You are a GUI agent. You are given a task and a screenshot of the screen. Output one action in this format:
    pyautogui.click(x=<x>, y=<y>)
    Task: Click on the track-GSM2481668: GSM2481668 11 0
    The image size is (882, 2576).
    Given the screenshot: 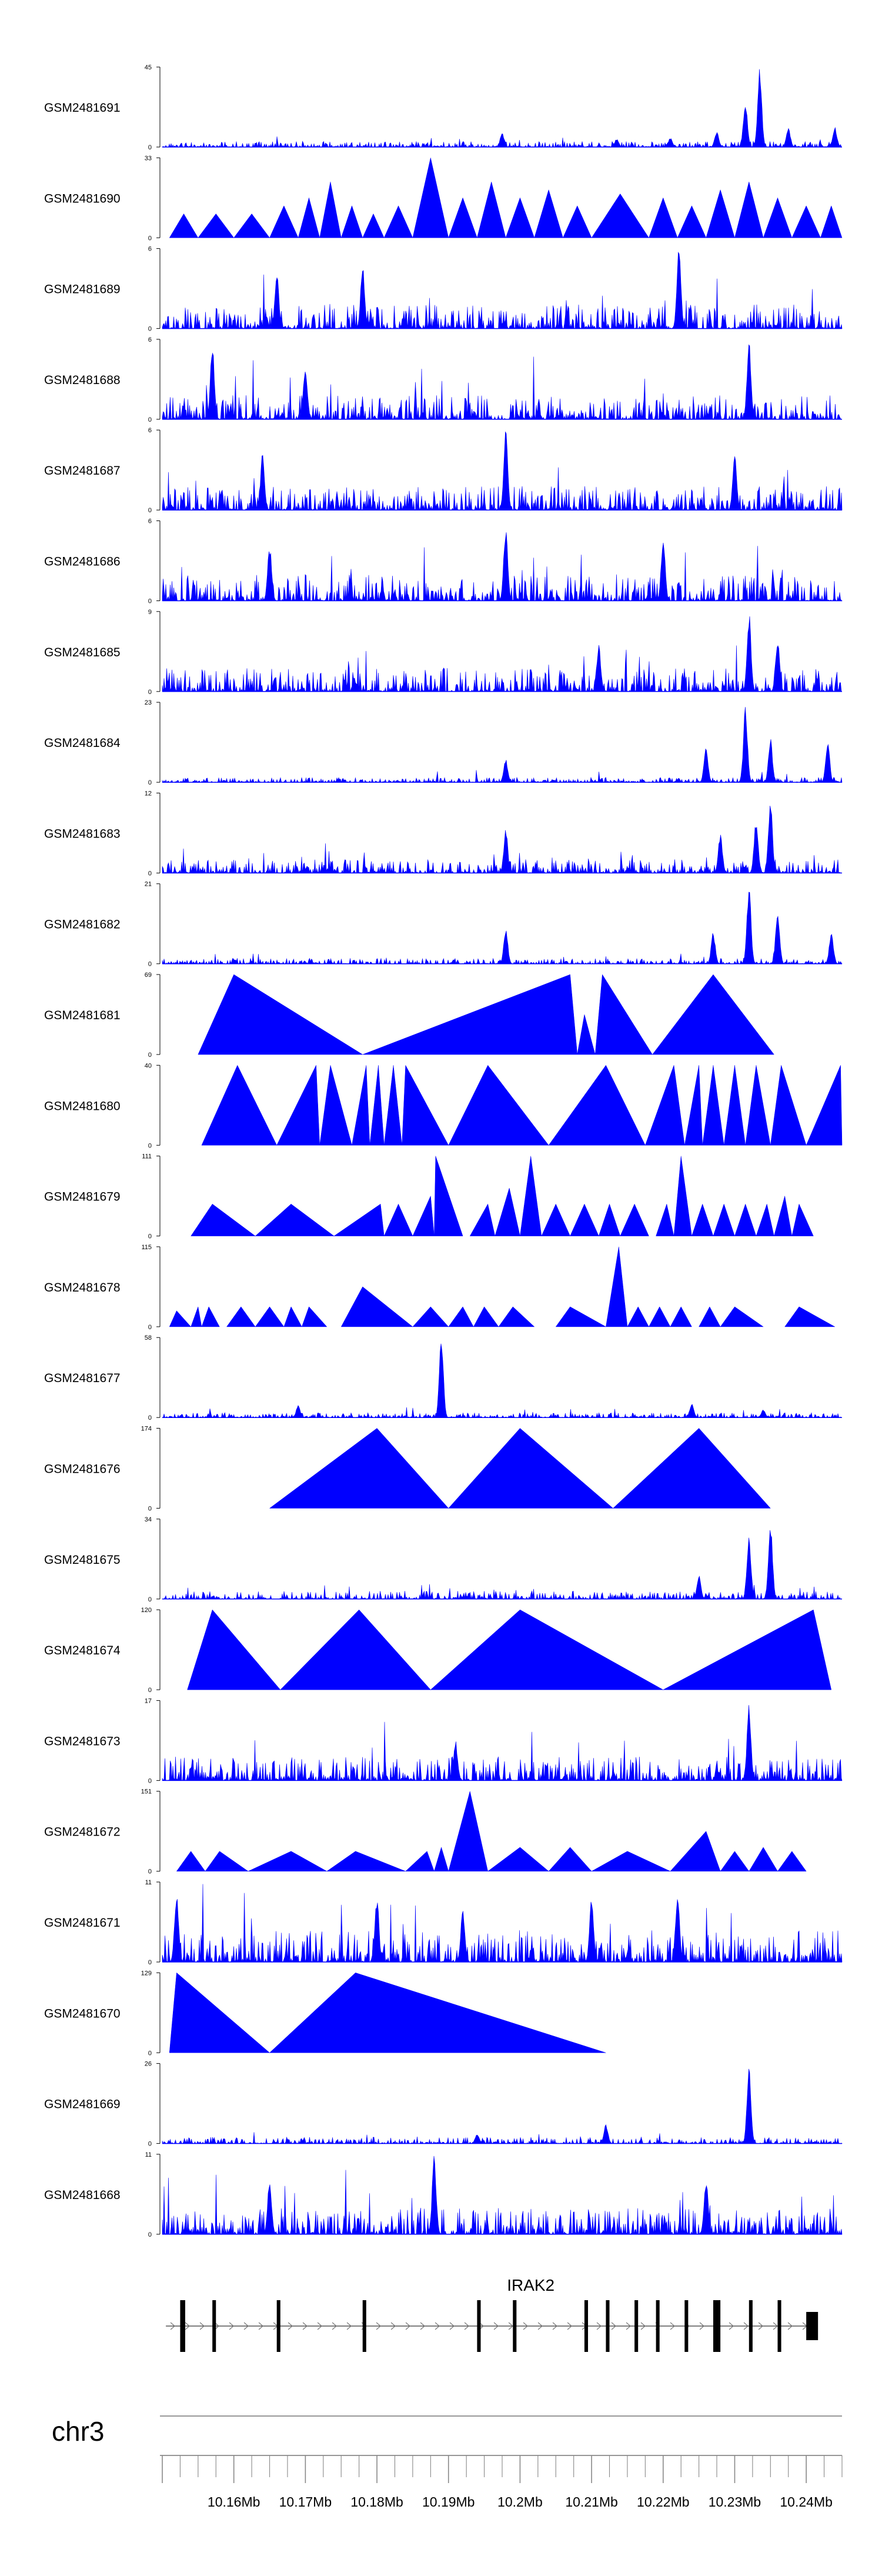 What is the action you would take?
    pyautogui.click(x=443, y=2194)
    